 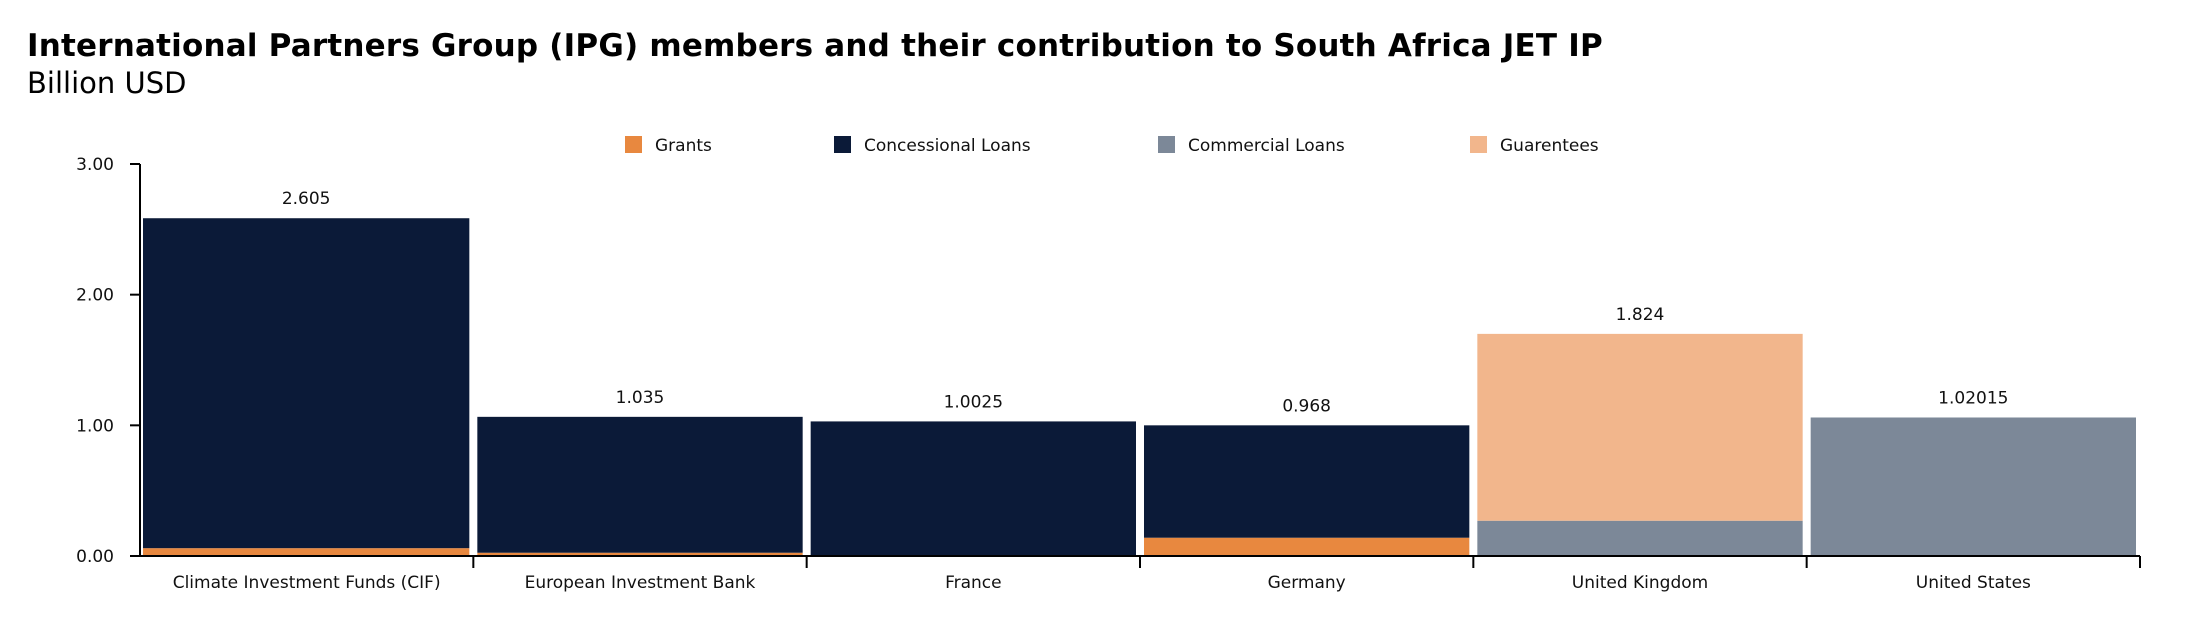 I want to click on x-tick-label: Climate Investment Funds (CIF), so click(x=307, y=583).